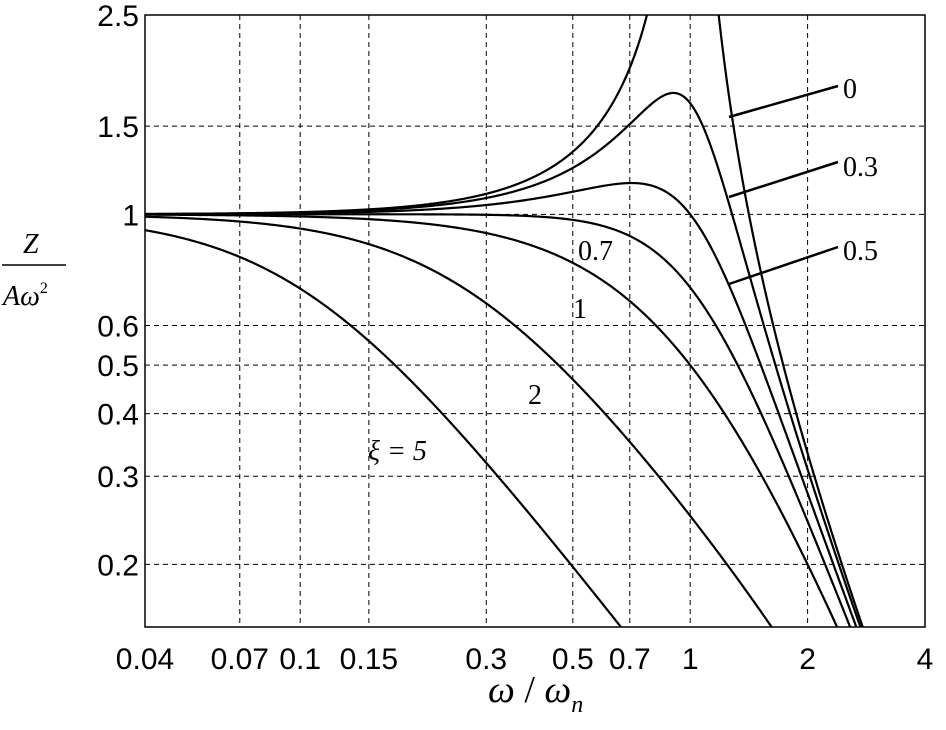  Describe the element at coordinates (525, 659) in the screenshot. I see `x-tick-labels: 0.04 0.07 0.1 0.15 0.3 0.5 0.7 1 2 4` at that location.